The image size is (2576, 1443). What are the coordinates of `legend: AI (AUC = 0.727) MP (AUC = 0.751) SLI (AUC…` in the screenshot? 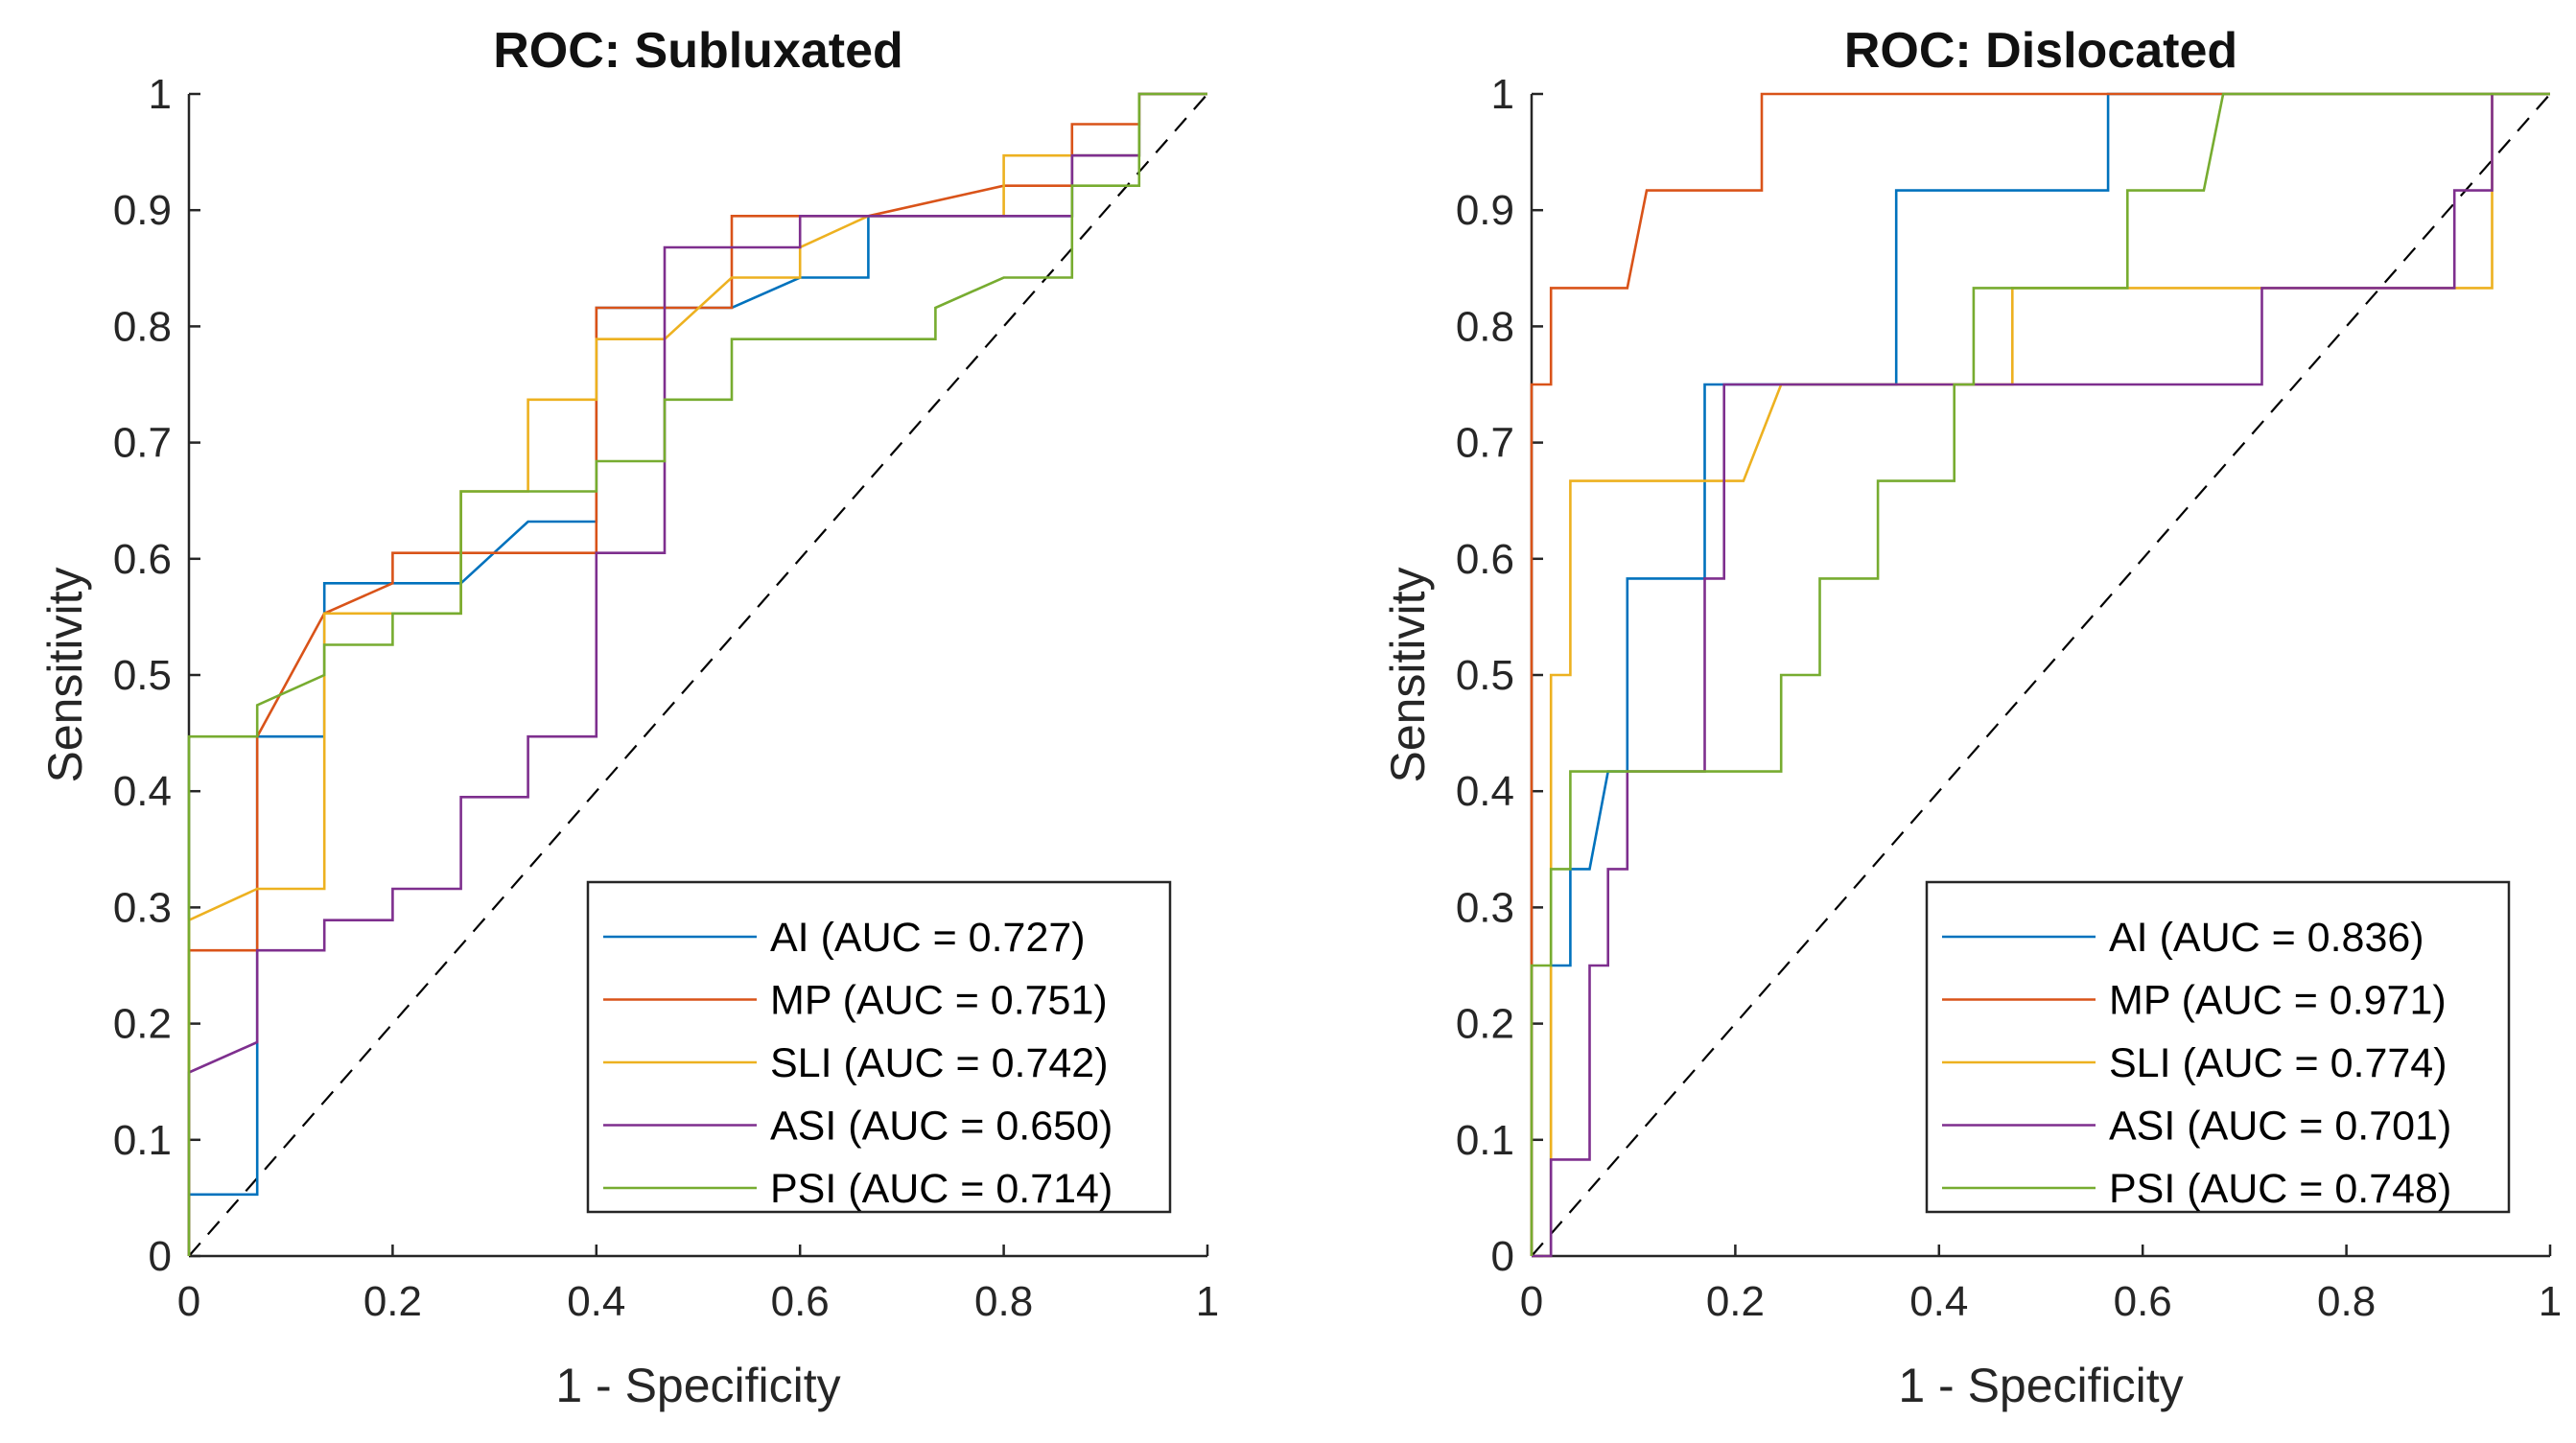 It's located at (879, 1047).